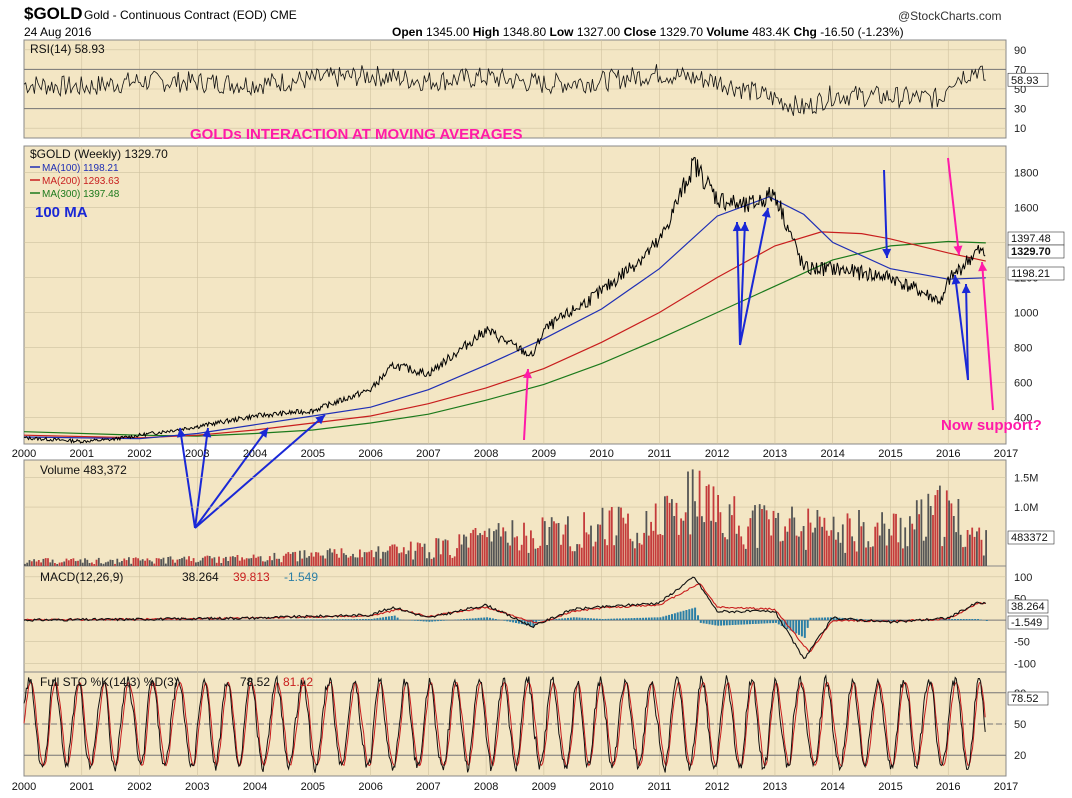 This screenshot has width=1072, height=798. What do you see at coordinates (197, 787) in the screenshot?
I see `sto-xtick-3: 2003` at bounding box center [197, 787].